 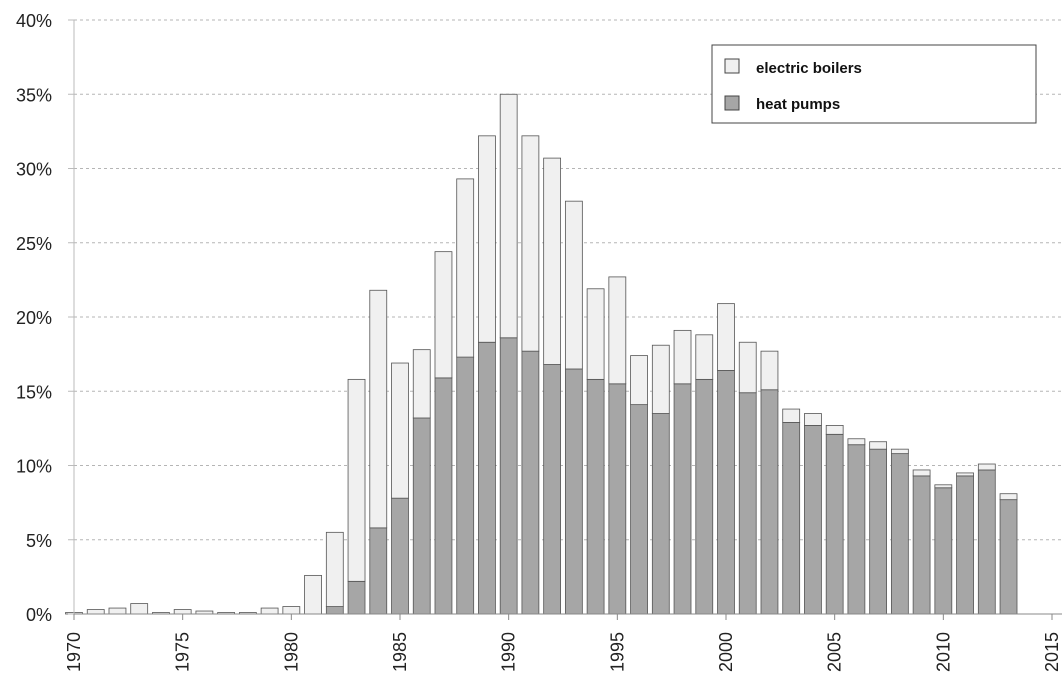 I want to click on x-tick-label: 2000, so click(x=726, y=652).